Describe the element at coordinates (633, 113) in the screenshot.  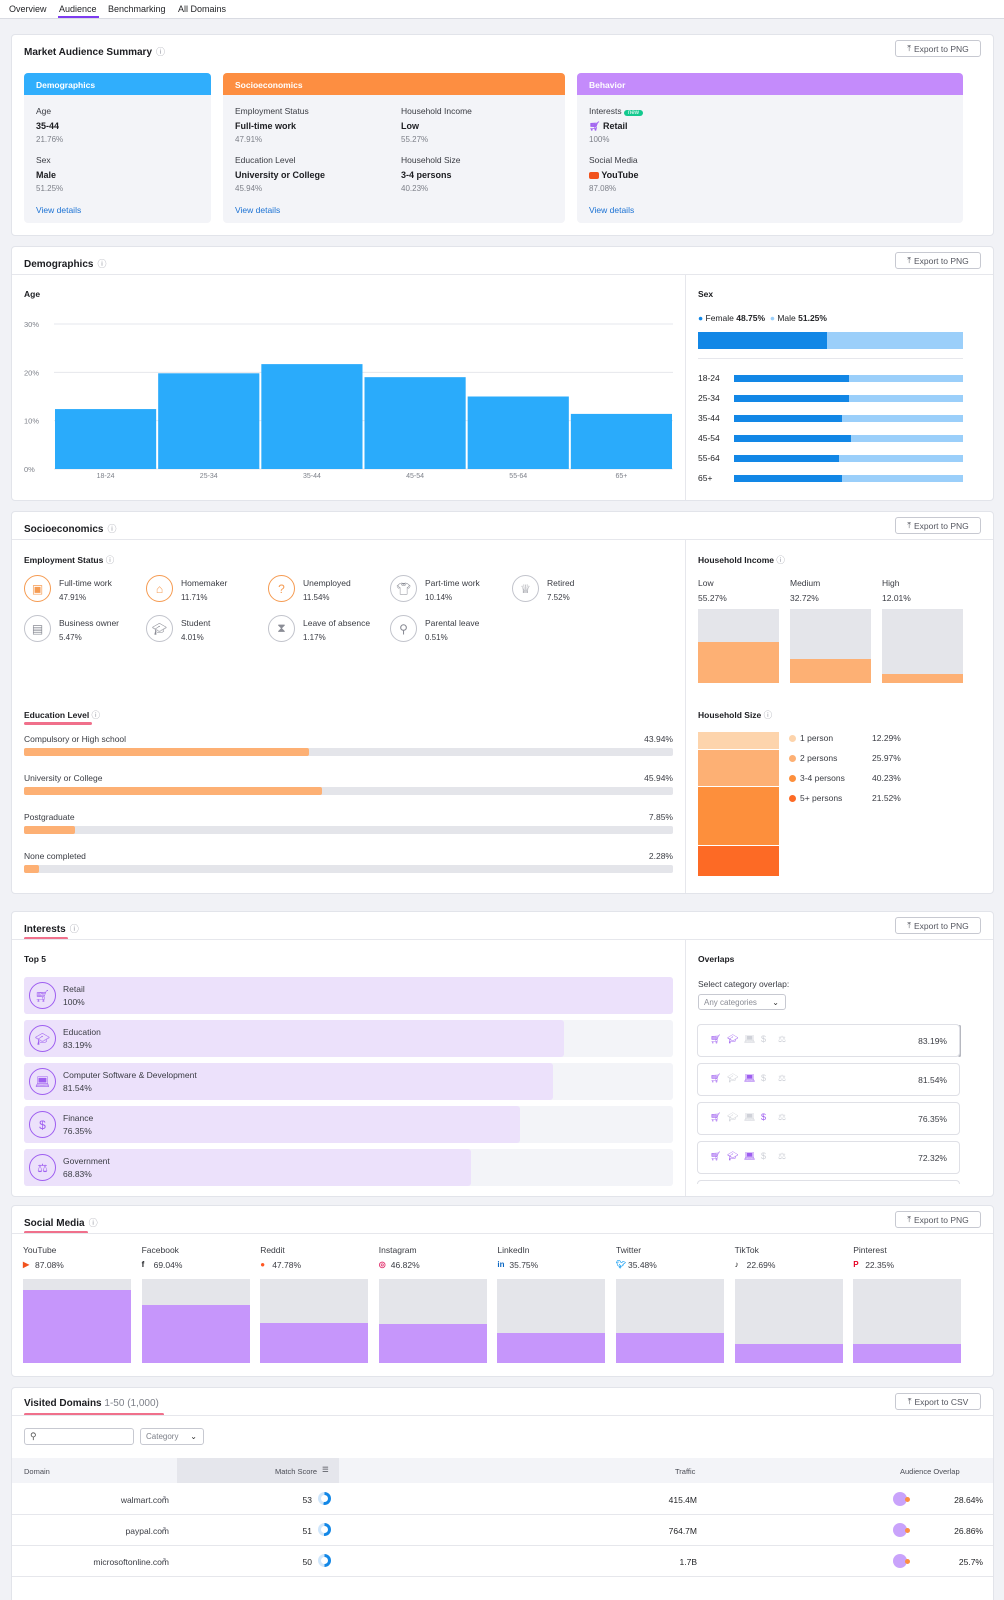
I see `new-badge: new` at that location.